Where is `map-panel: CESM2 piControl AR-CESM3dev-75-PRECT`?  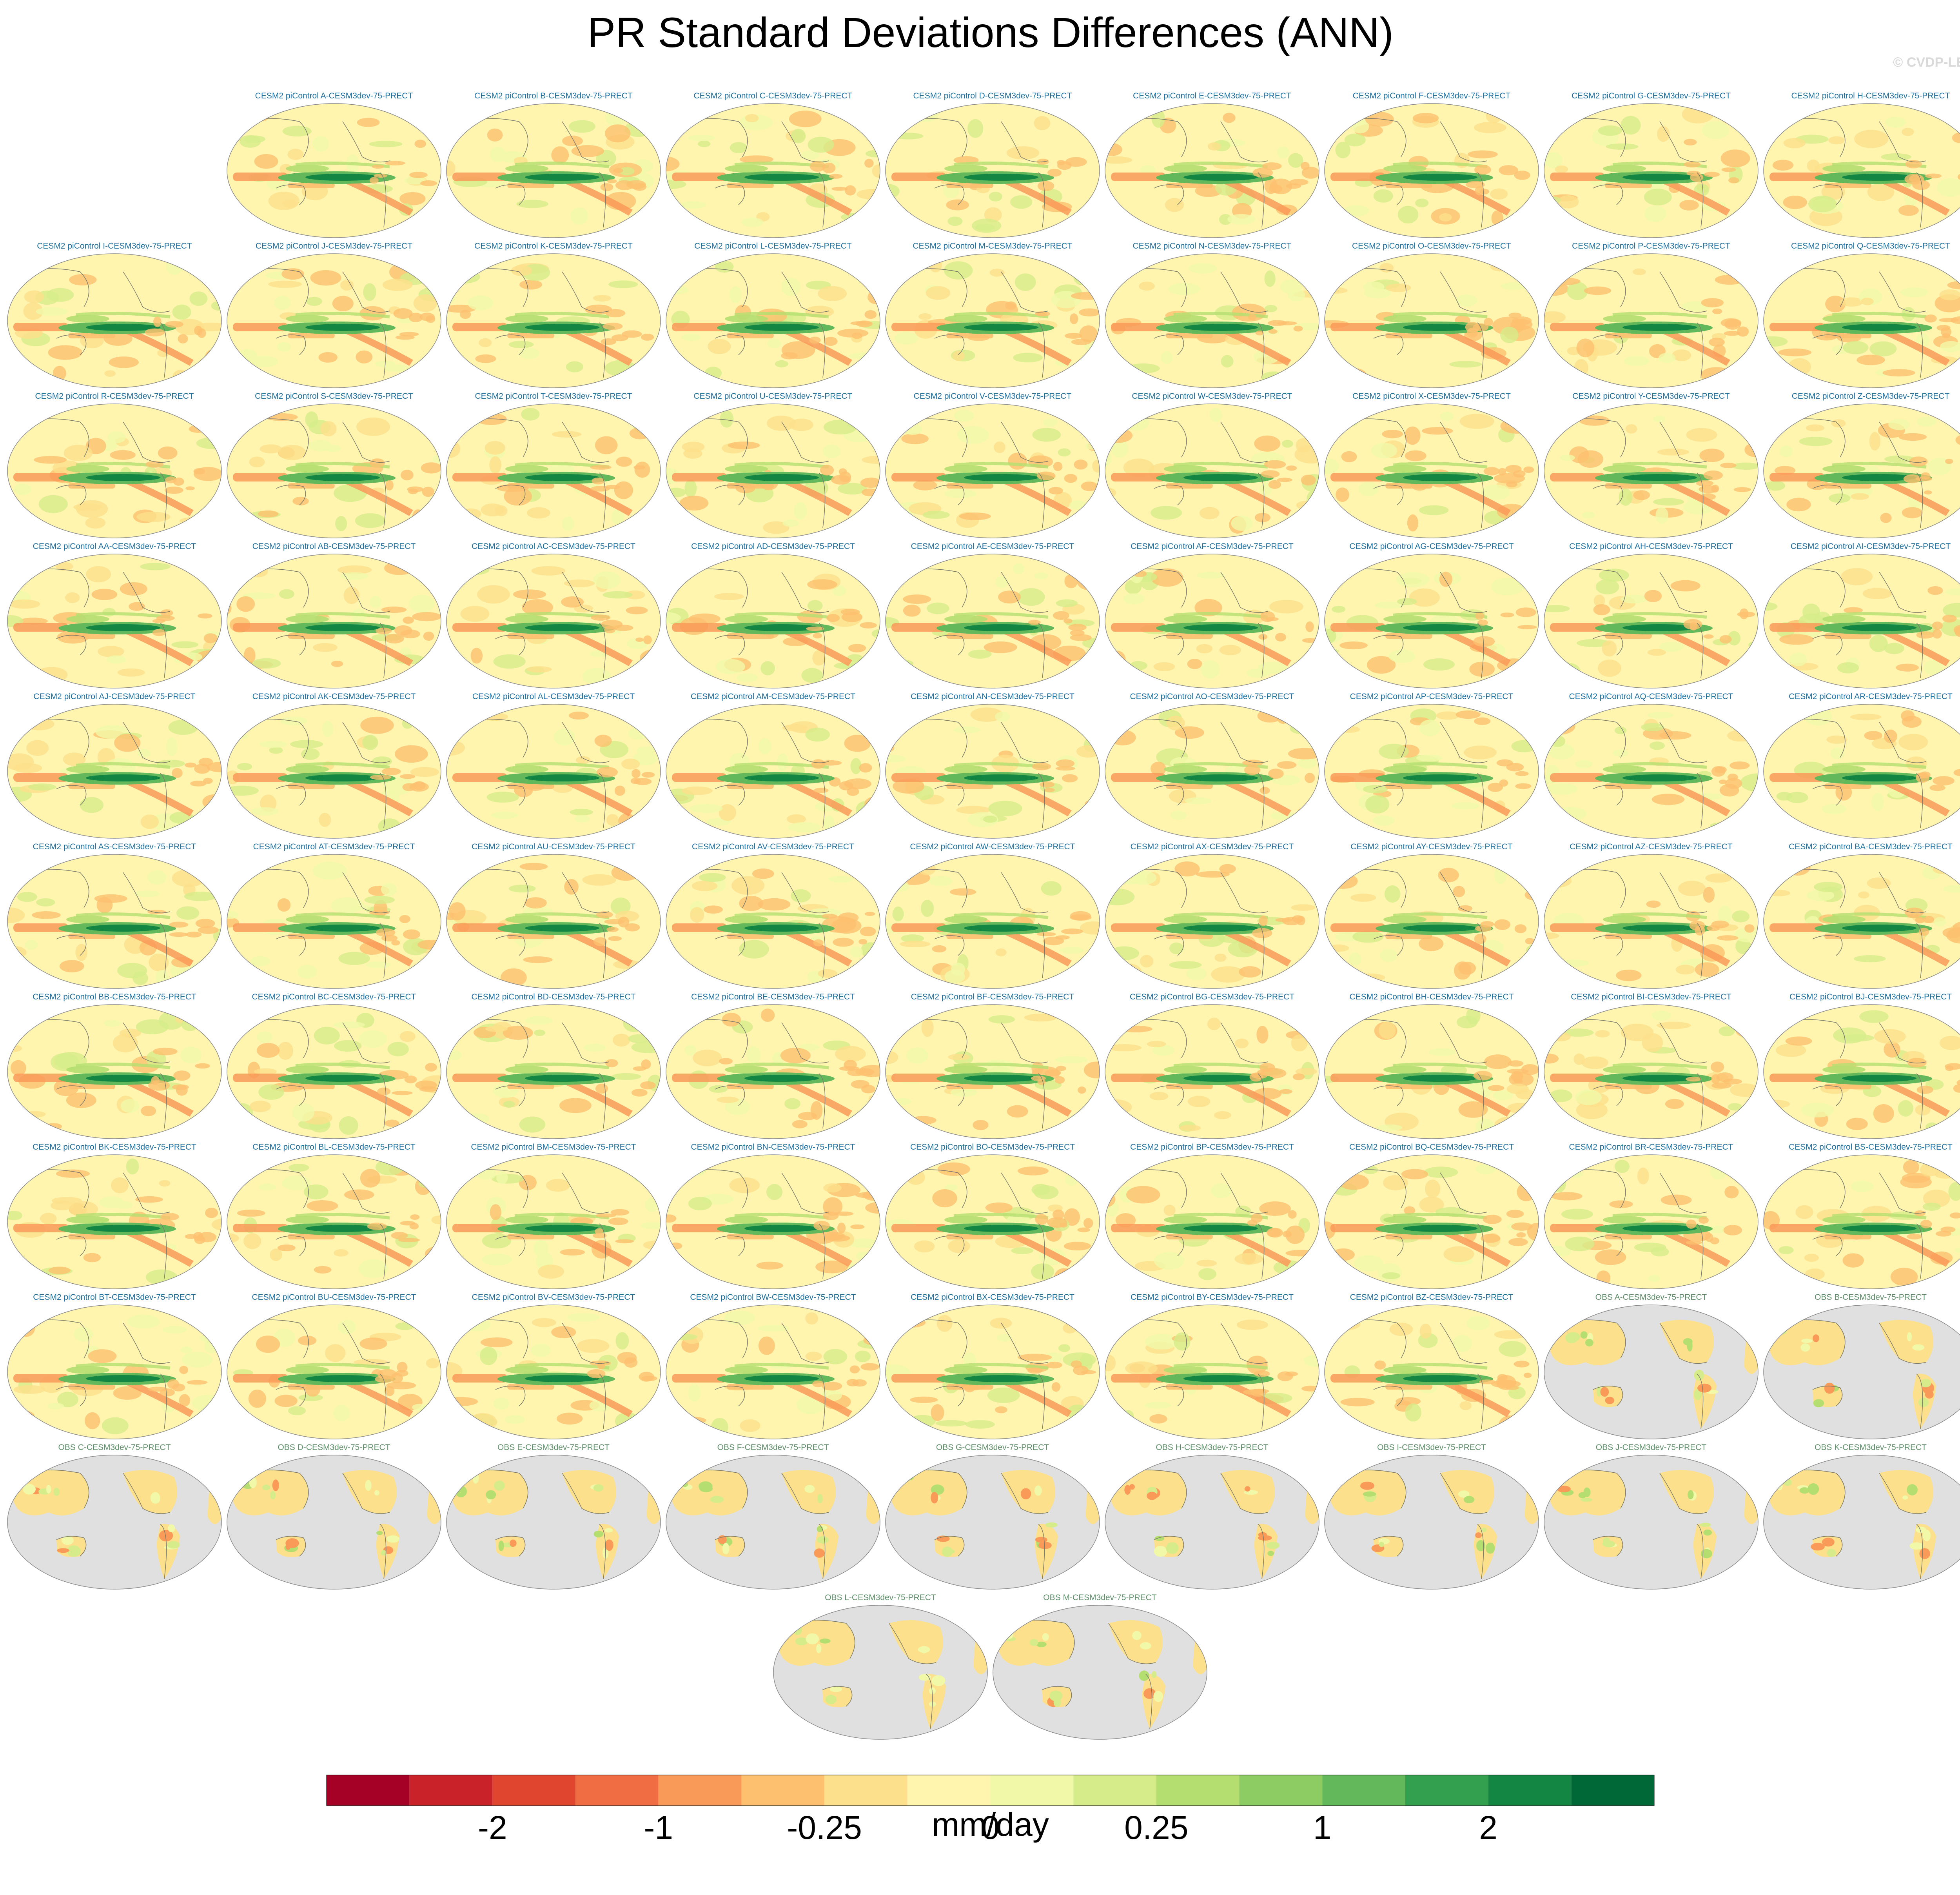 map-panel: CESM2 piControl AR-CESM3dev-75-PRECT is located at coordinates (1861, 767).